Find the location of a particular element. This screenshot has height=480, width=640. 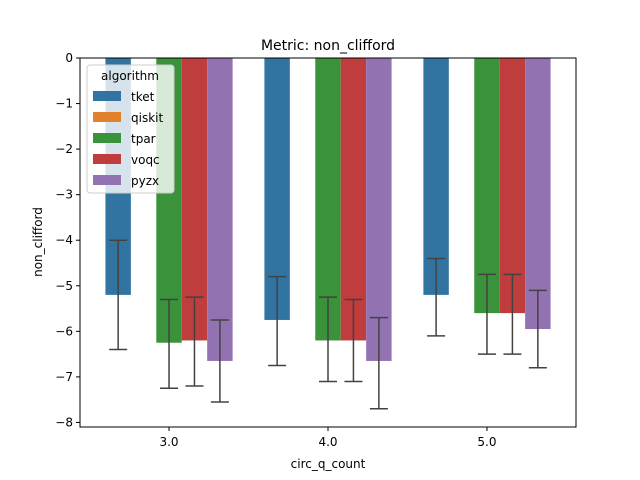

y-tick-label: −4 is located at coordinates (64, 240).